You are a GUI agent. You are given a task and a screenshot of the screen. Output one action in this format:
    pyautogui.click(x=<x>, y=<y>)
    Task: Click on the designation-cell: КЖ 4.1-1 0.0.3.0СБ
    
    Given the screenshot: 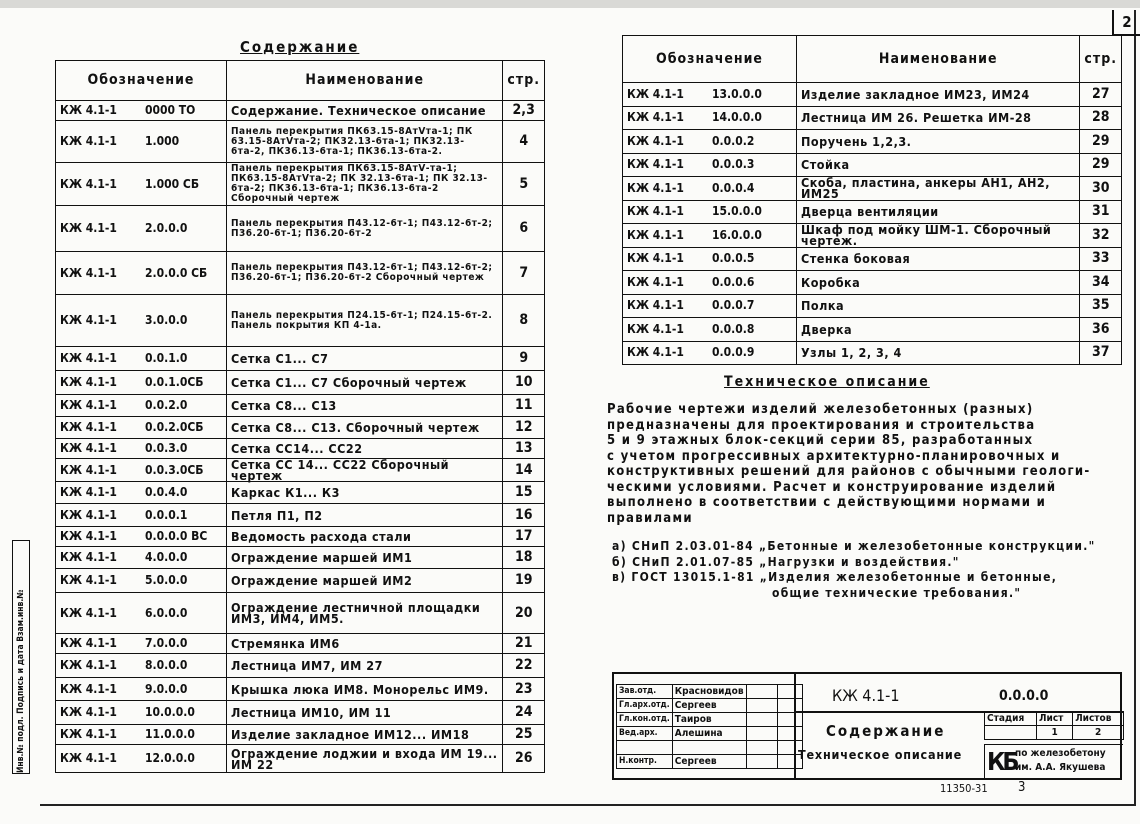 What is the action you would take?
    pyautogui.click(x=141, y=470)
    